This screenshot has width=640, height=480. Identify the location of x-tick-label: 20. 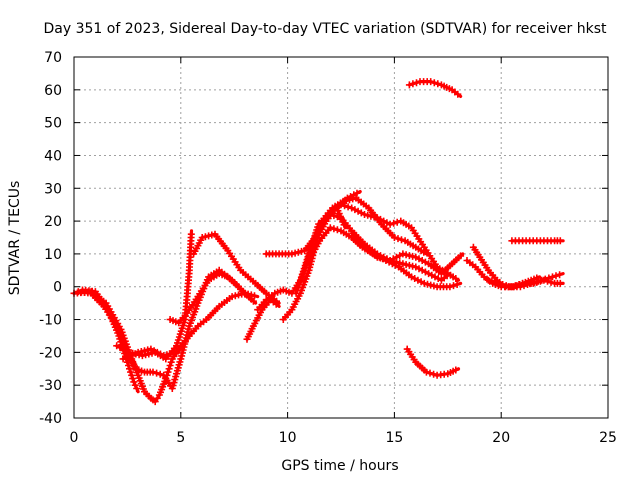
(501, 438).